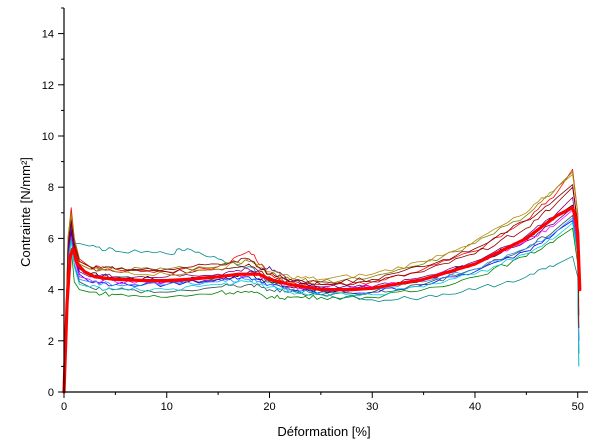 Image resolution: width=600 pixels, height=441 pixels. What do you see at coordinates (51, 342) in the screenshot?
I see `y-tick-label-2: 2` at bounding box center [51, 342].